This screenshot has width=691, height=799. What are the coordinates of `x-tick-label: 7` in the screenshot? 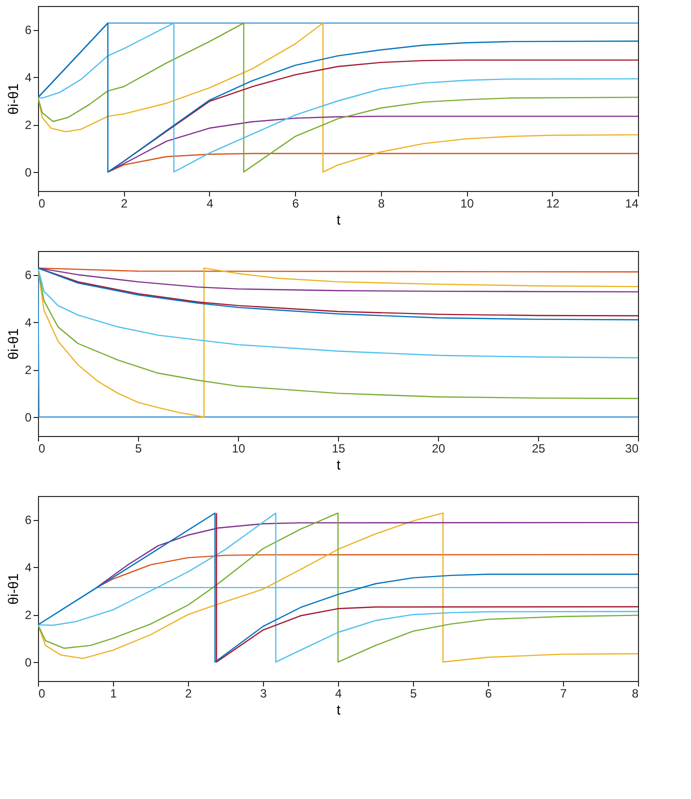 It's located at (564, 693).